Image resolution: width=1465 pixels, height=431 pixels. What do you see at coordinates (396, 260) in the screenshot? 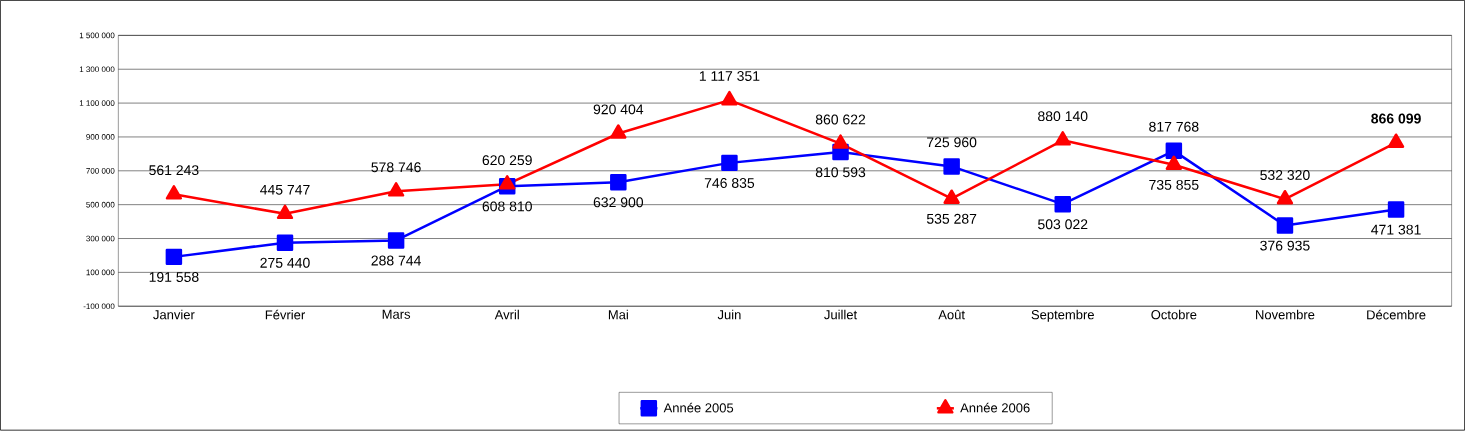
I see `data-label: 288 744` at bounding box center [396, 260].